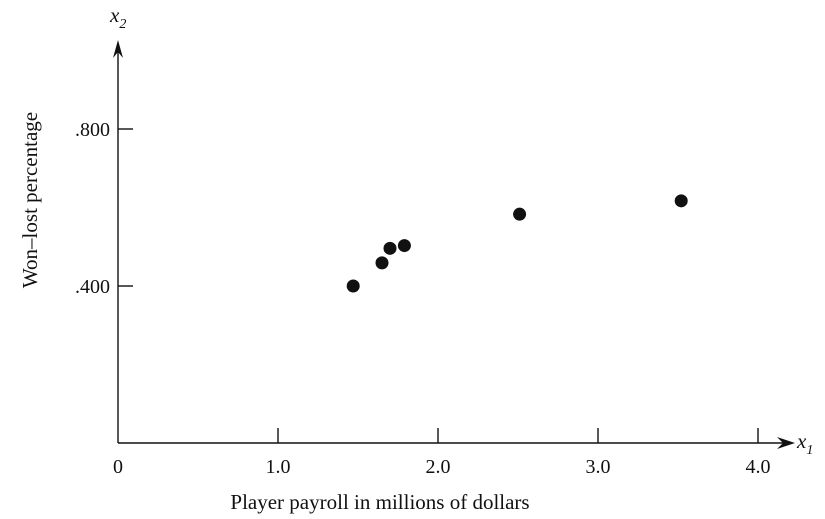 The image size is (825, 519). What do you see at coordinates (758, 467) in the screenshot?
I see `x-tick-label: 4.0` at bounding box center [758, 467].